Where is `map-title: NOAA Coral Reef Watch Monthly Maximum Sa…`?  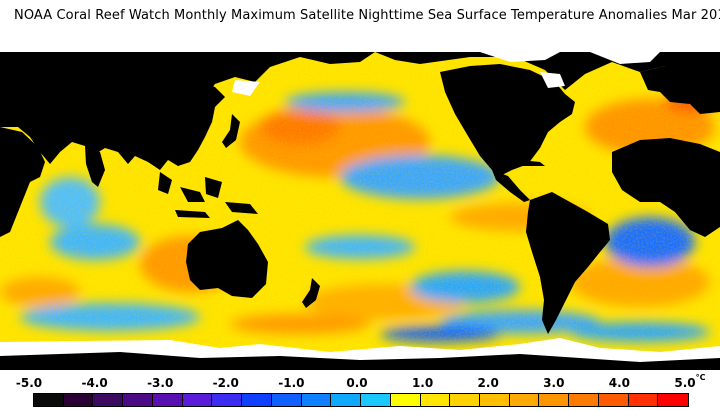 map-title: NOAA Coral Reef Watch Monthly Maximum Sa… is located at coordinates (367, 15).